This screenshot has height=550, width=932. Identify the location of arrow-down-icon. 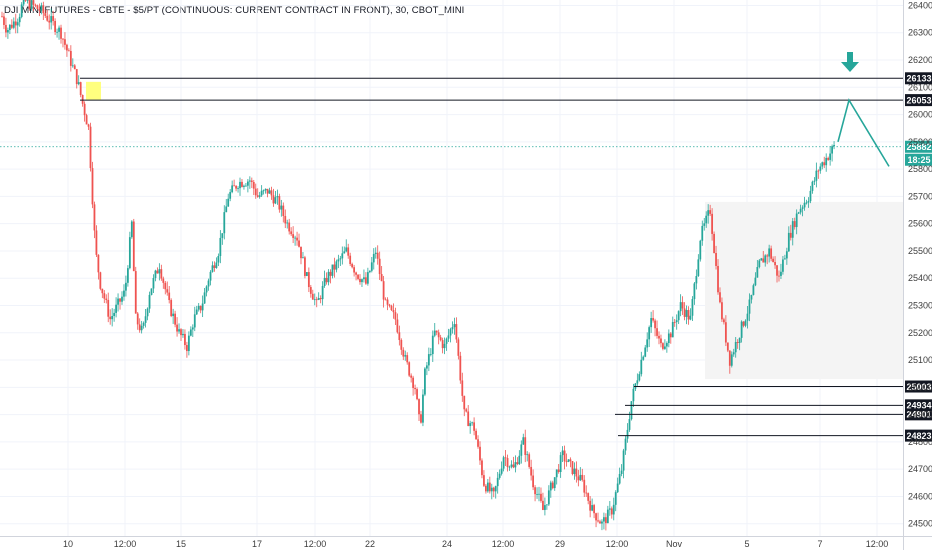
(850, 62).